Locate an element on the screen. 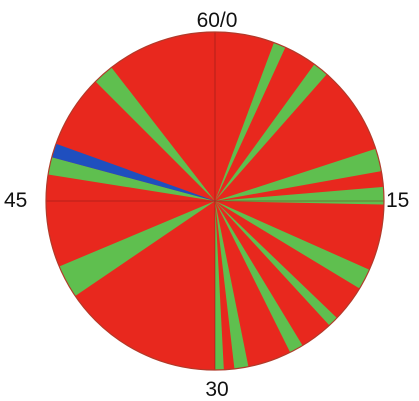  tick-label-left: 45 is located at coordinates (15, 200).